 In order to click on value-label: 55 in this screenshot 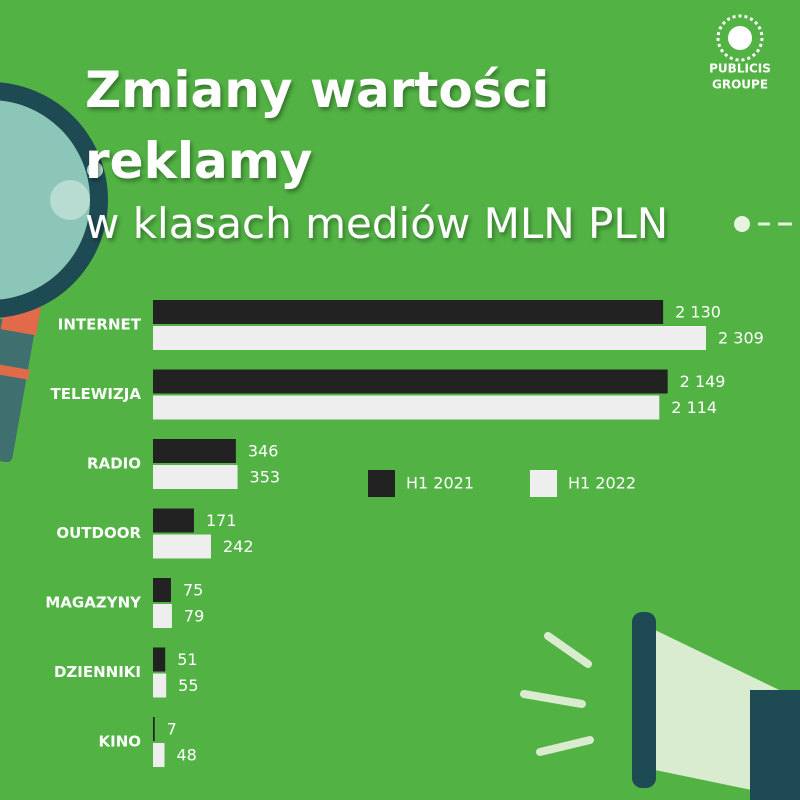, I will do `click(188, 685)`.